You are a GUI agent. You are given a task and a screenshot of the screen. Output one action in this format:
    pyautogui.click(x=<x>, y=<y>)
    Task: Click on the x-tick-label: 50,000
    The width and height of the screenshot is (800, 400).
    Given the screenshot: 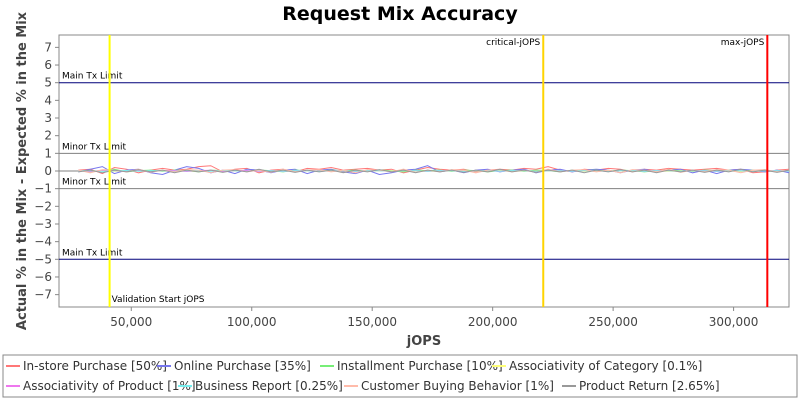 What is the action you would take?
    pyautogui.click(x=131, y=322)
    